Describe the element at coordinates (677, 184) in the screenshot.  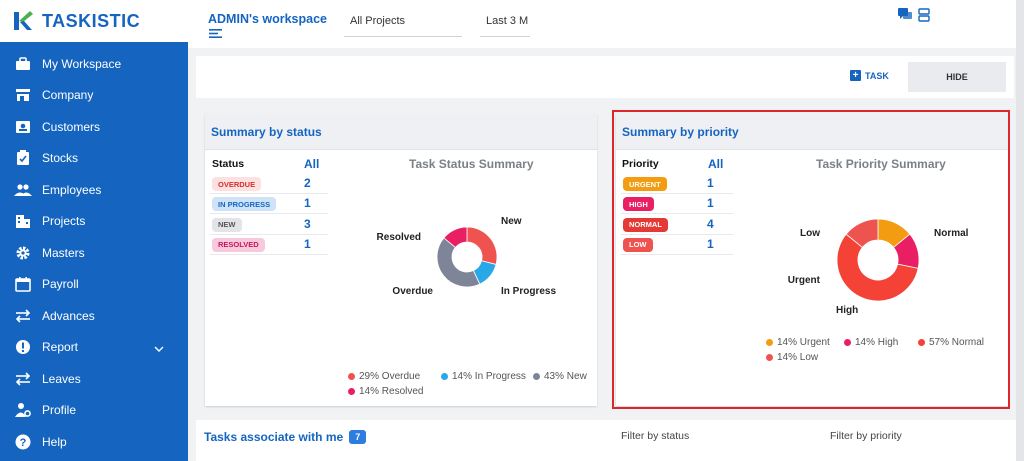
I see `table-row: URGENT 1` at that location.